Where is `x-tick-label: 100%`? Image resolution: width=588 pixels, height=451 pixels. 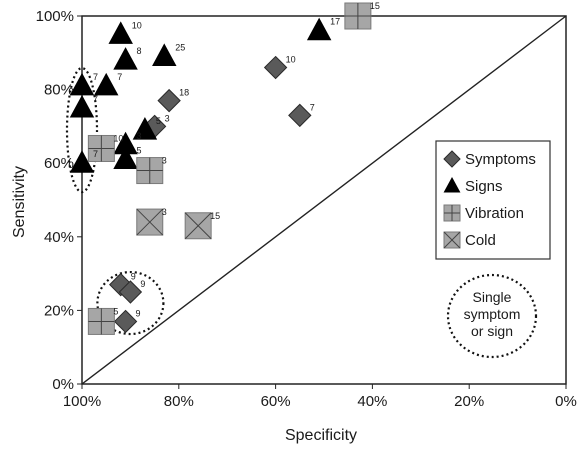
x-tick-label: 100% is located at coordinates (82, 401).